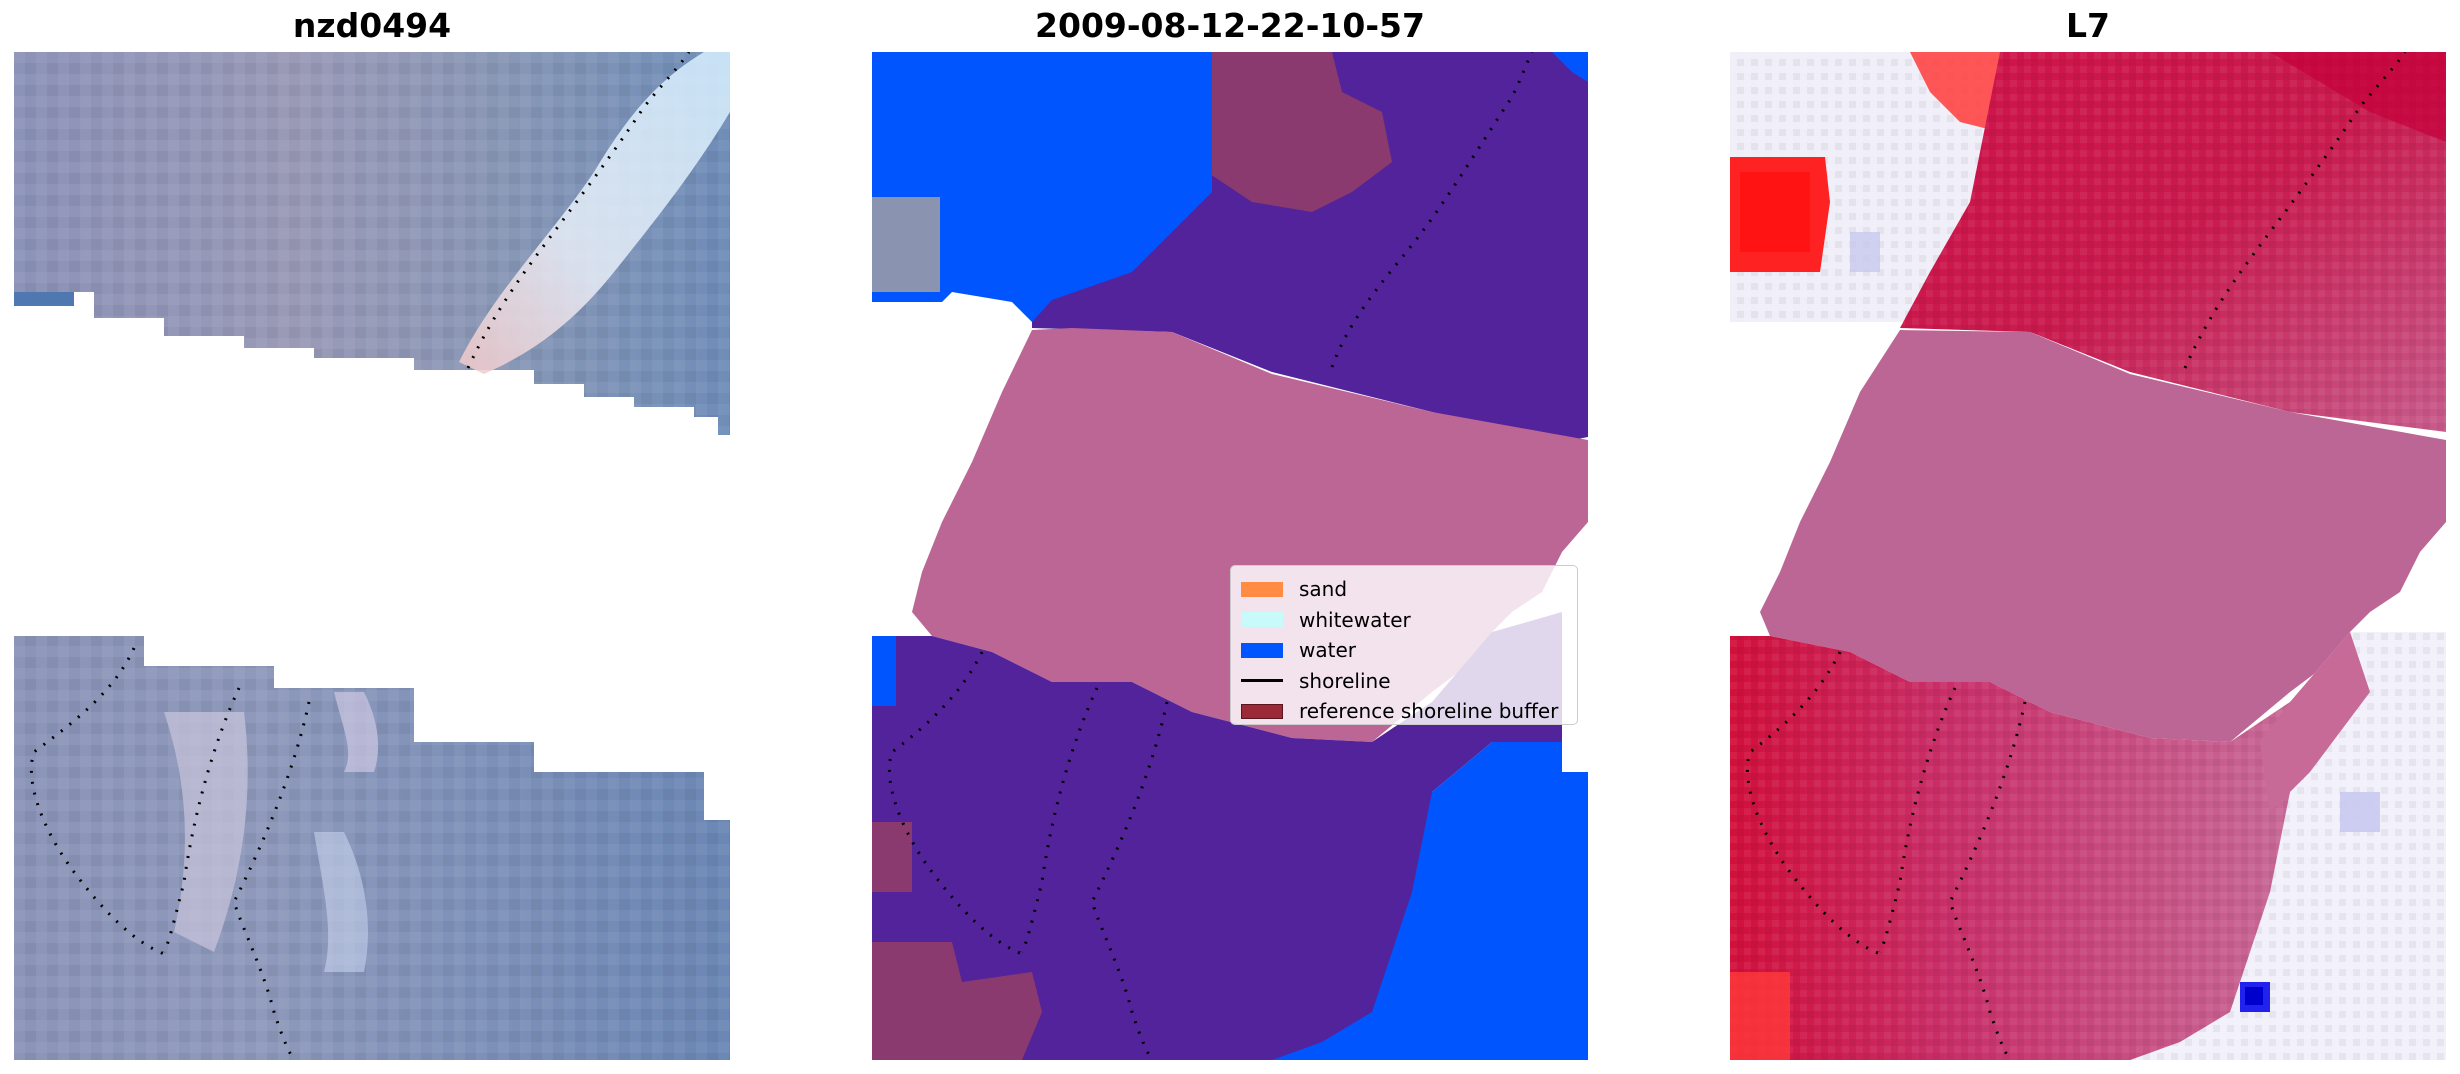 This screenshot has width=2460, height=1074. I want to click on legend-label: sand, so click(1323, 589).